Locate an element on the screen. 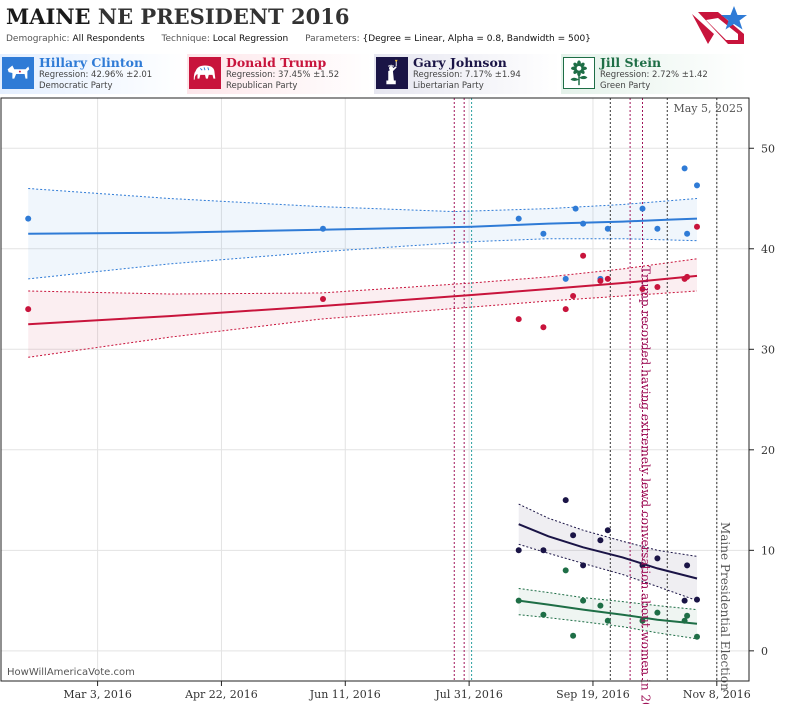 This screenshot has height=704, width=789. y-tick-label: 50 is located at coordinates (768, 148).